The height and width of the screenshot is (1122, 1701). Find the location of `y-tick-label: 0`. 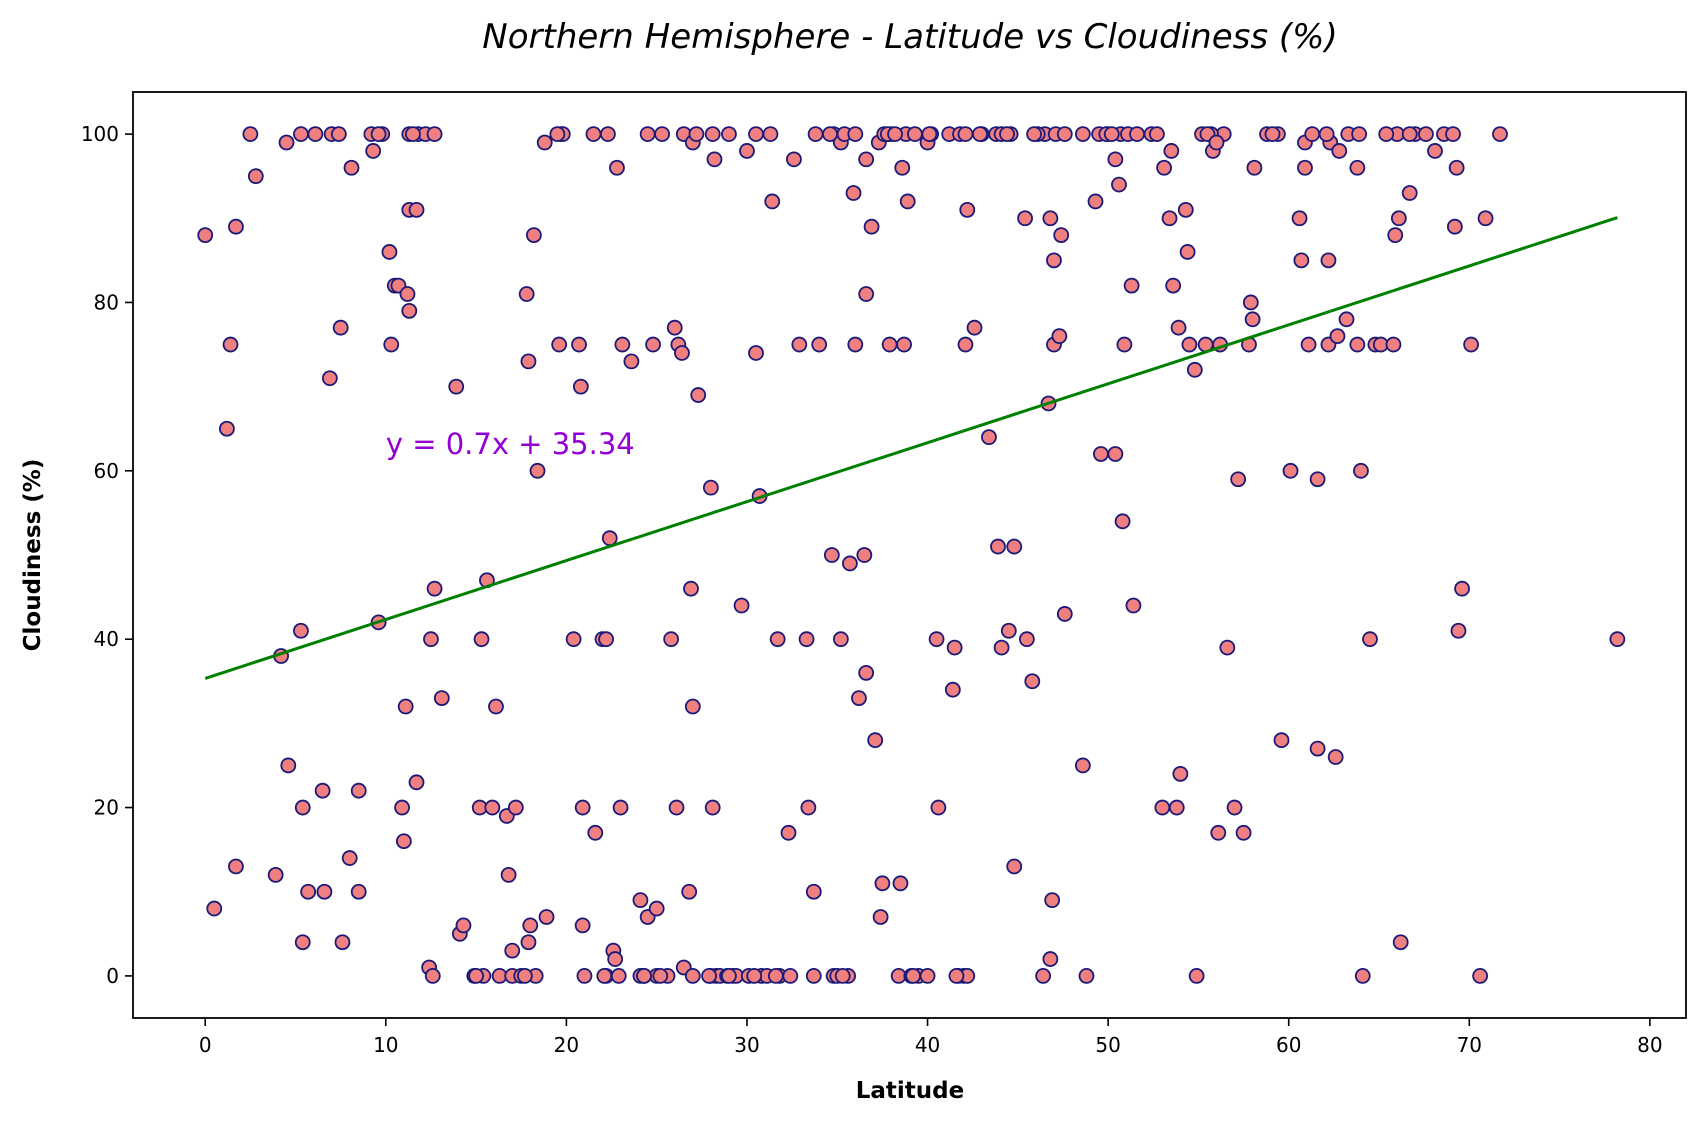

y-tick-label: 0 is located at coordinates (112, 976).